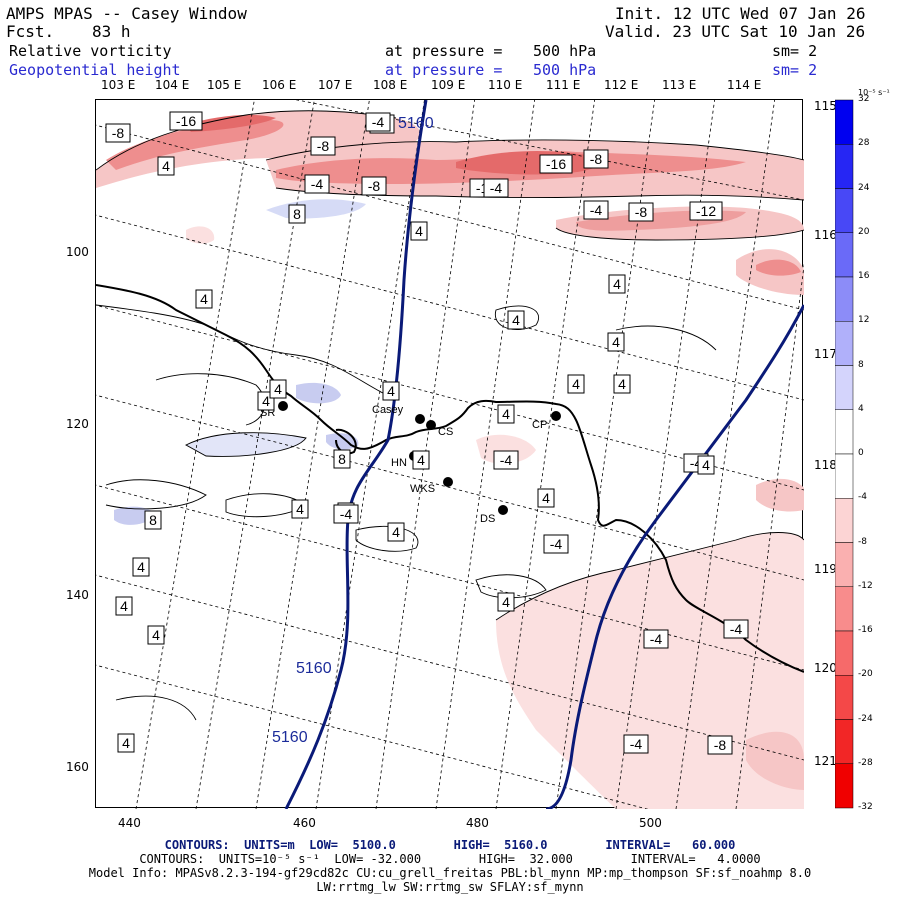 This screenshot has width=900, height=900. Describe the element at coordinates (565, 70) in the screenshot. I see `field2-pressure-value: 500 hPa` at that location.